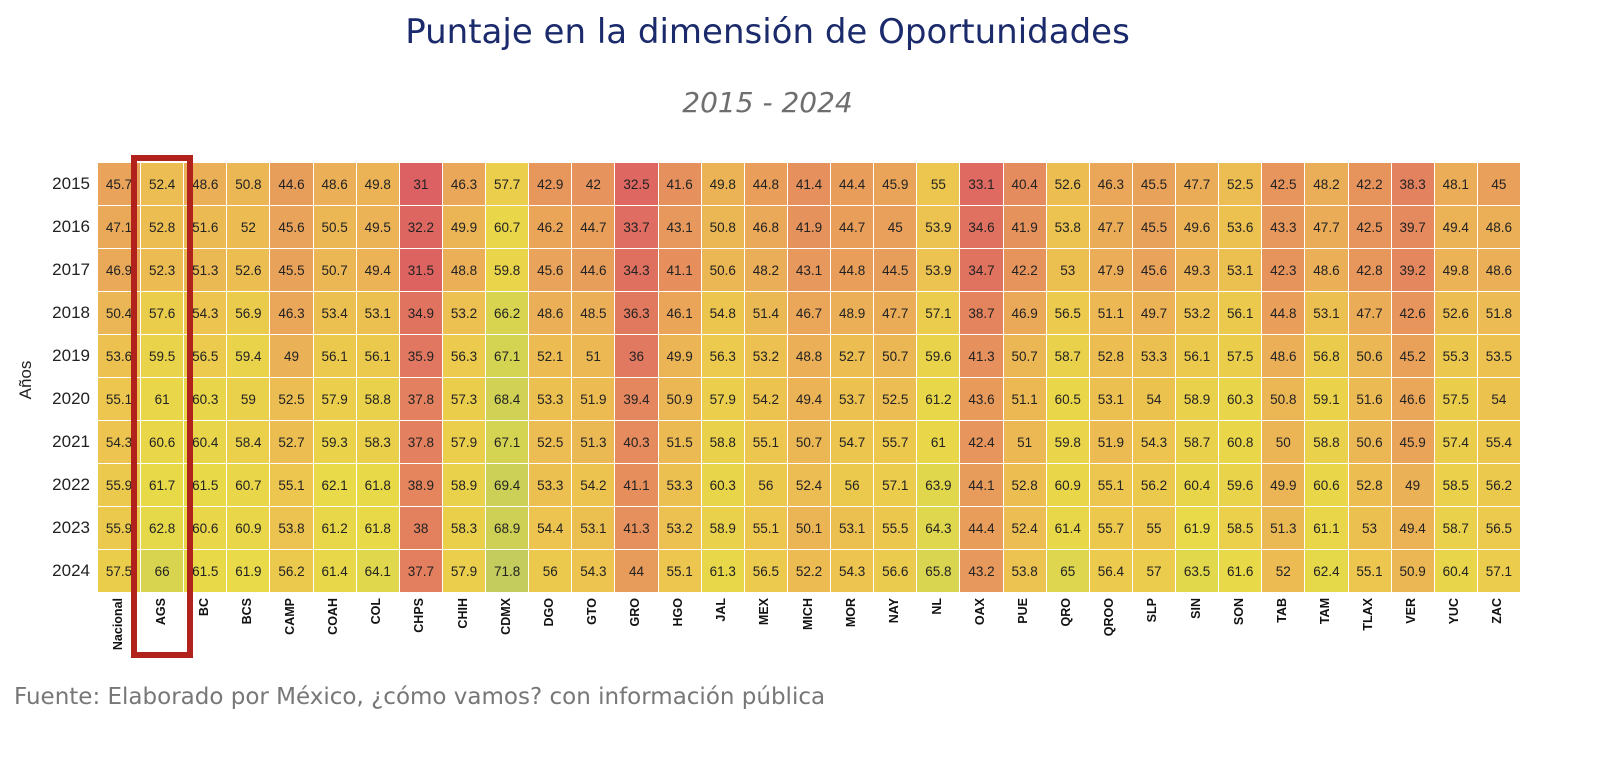 The width and height of the screenshot is (1608, 758). I want to click on heatmap-cell: 53.1, so click(377, 313).